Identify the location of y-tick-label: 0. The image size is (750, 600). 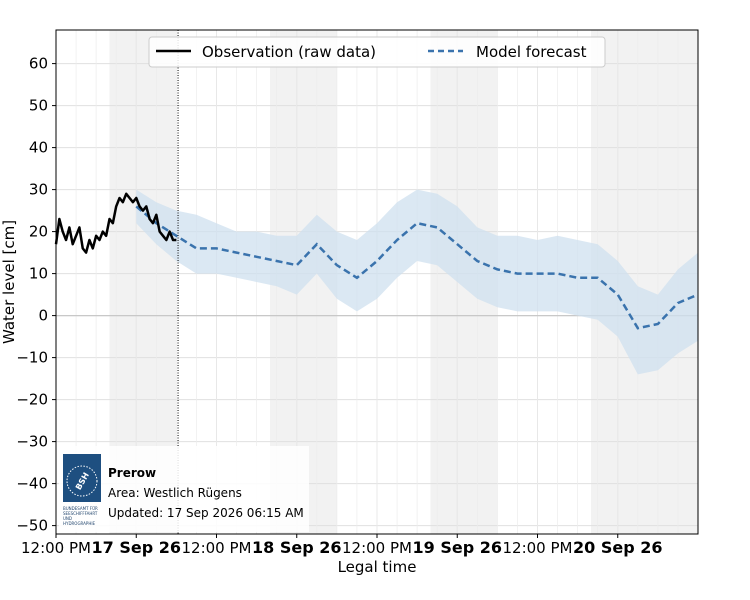
(43, 316).